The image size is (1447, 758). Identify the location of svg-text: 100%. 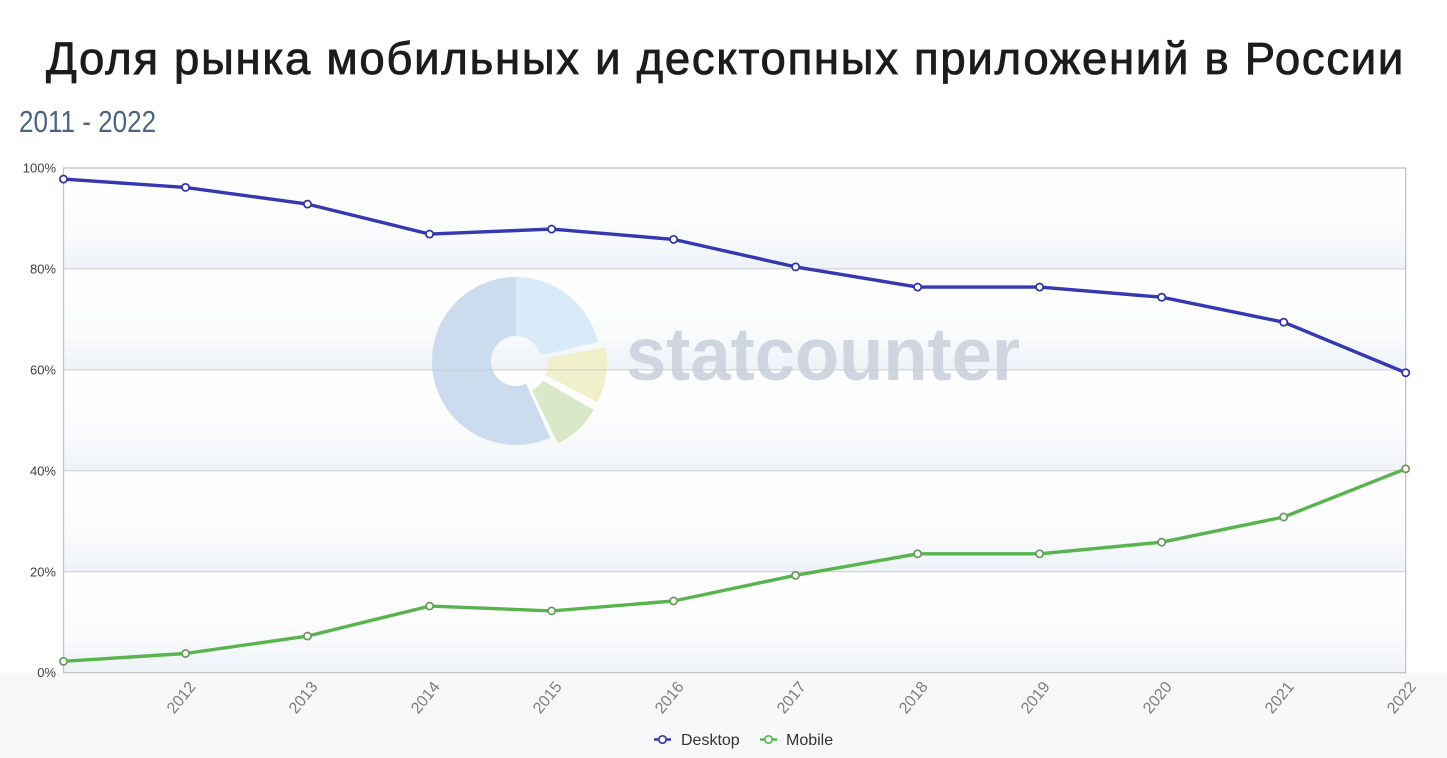
(40, 168).